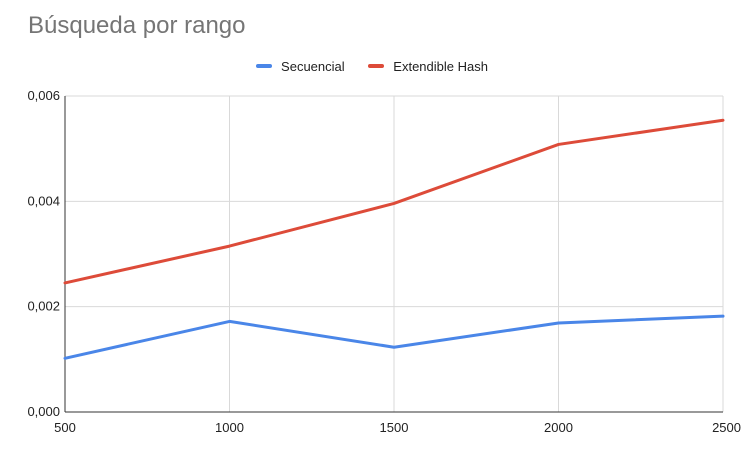 Image resolution: width=744 pixels, height=450 pixels. What do you see at coordinates (137, 25) in the screenshot?
I see `chart-title: Búsqueda por rango` at bounding box center [137, 25].